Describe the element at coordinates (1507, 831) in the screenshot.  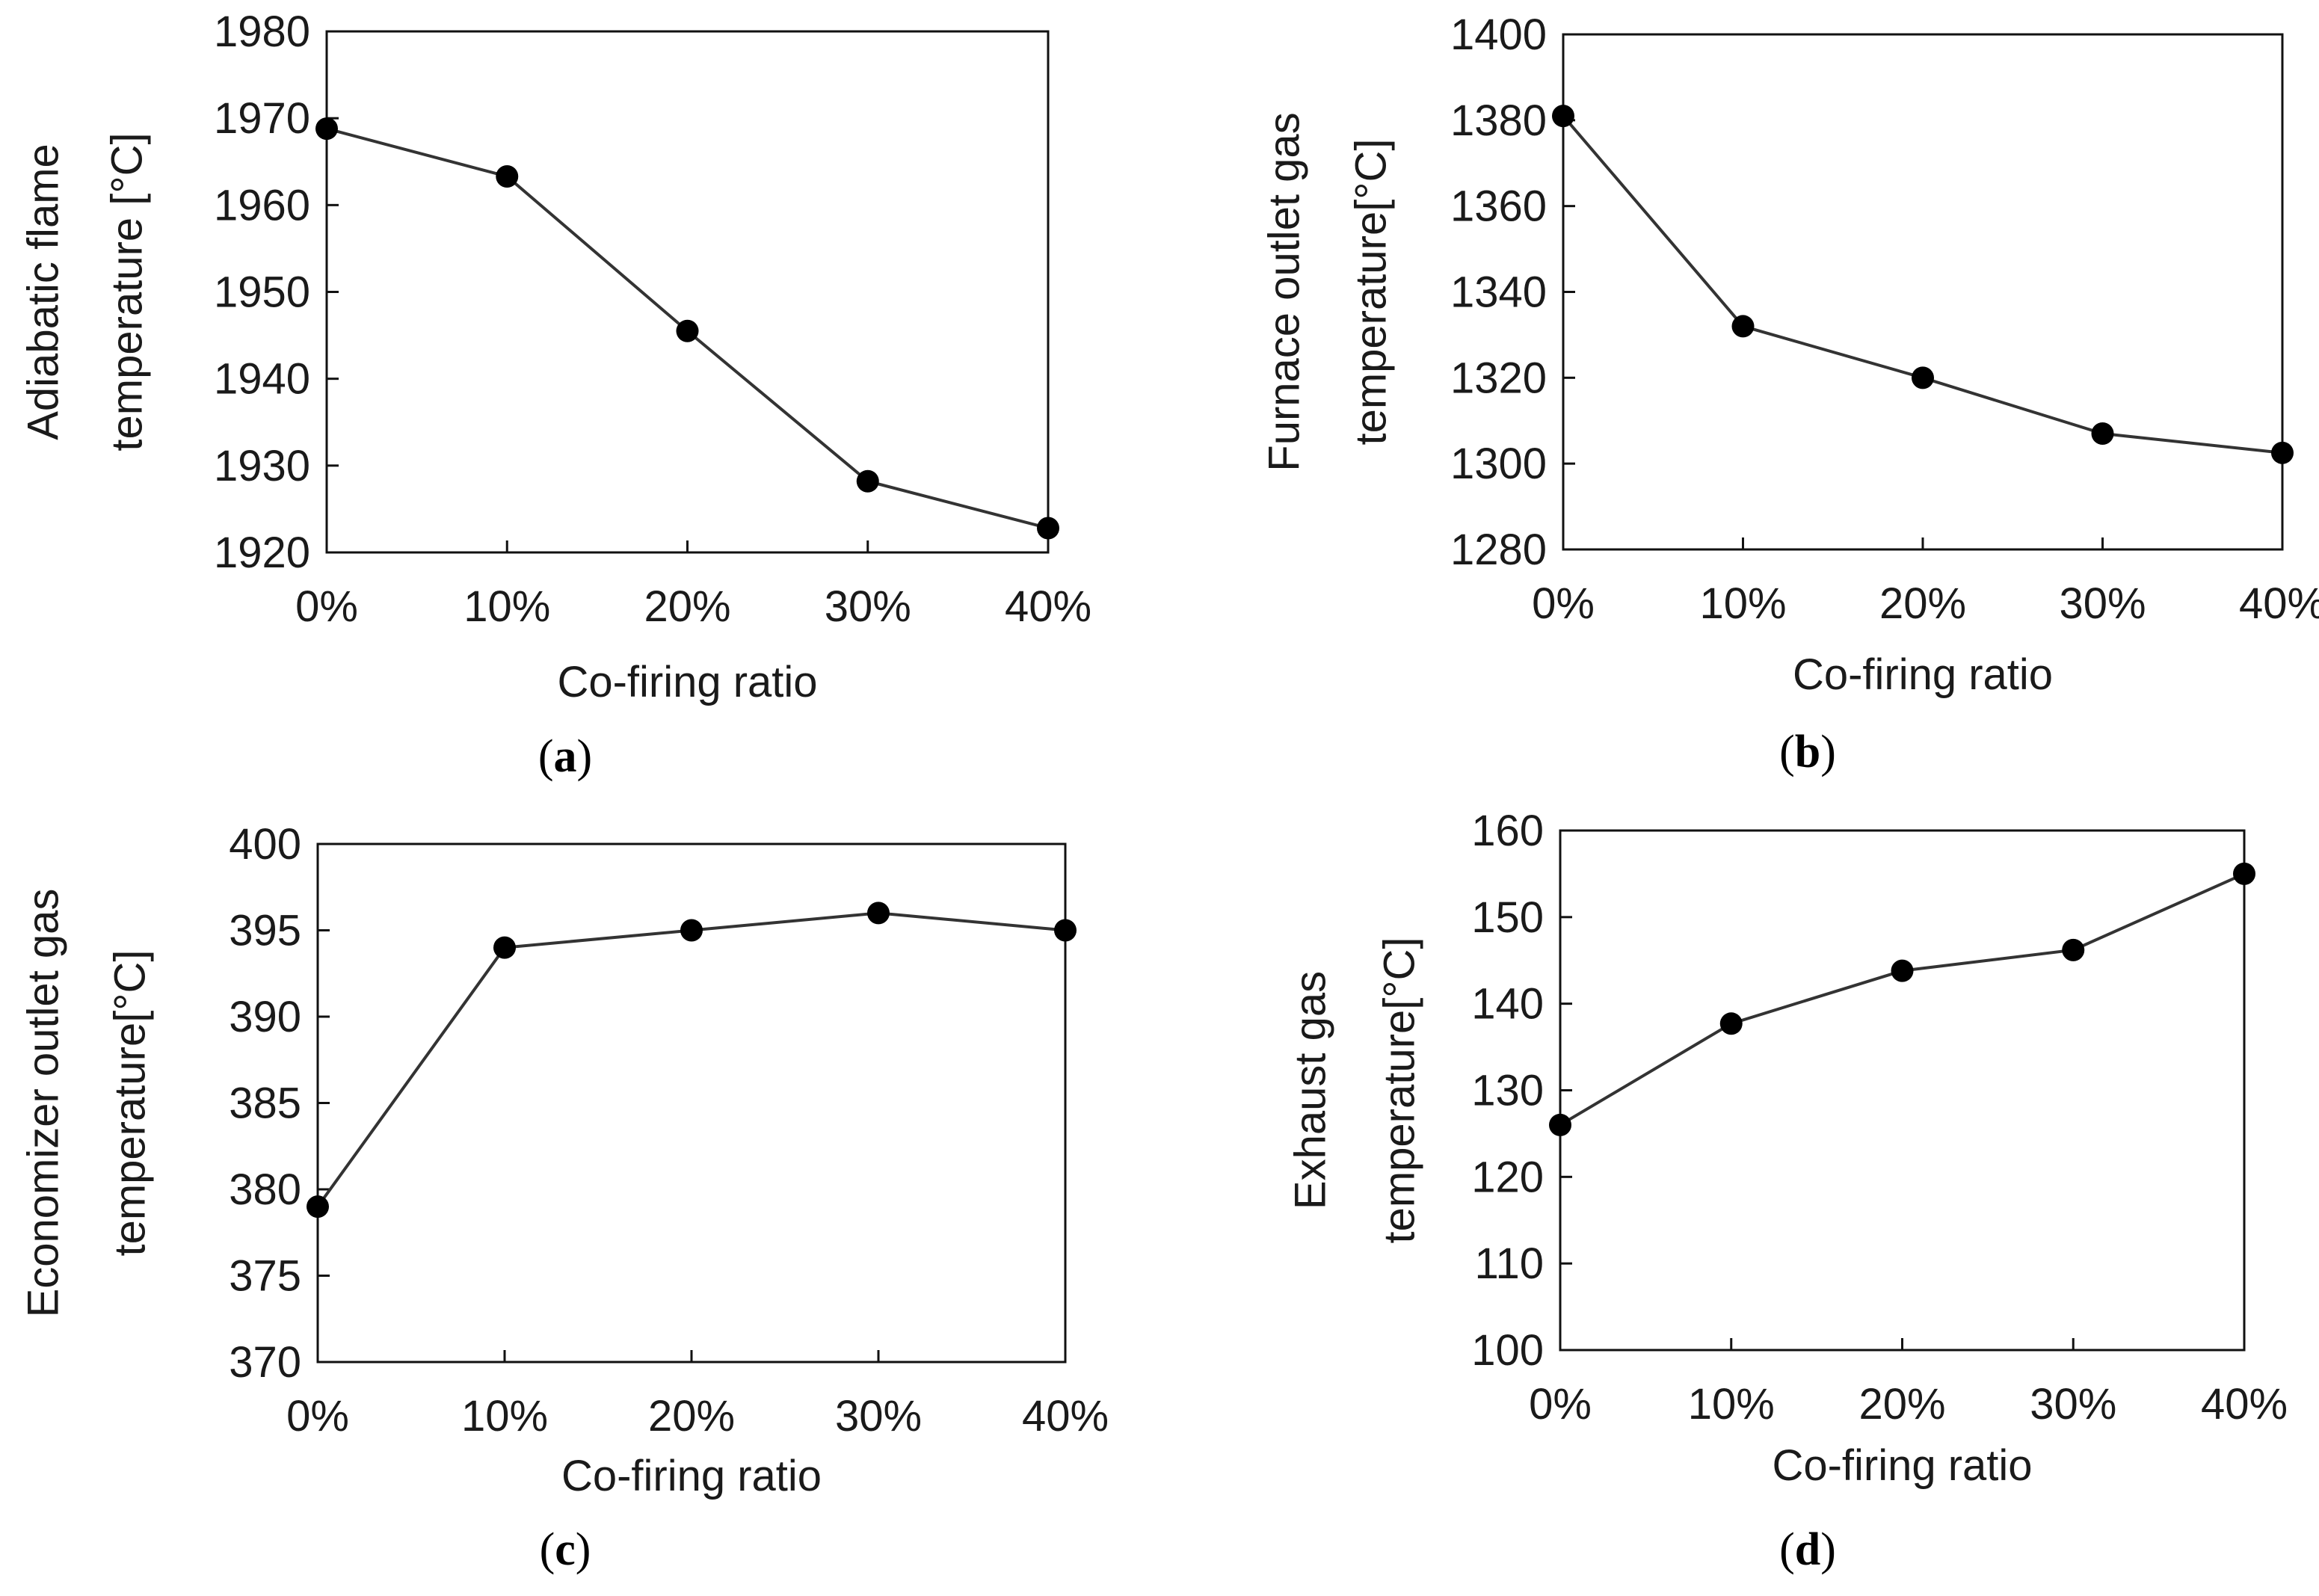
I see `y-tick-label: 160` at that location.